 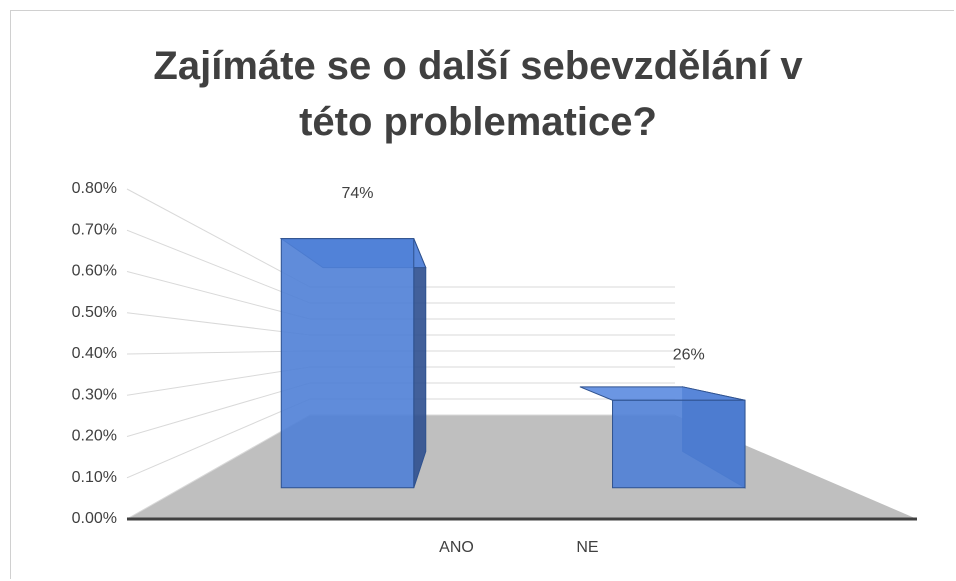 What do you see at coordinates (522, 467) in the screenshot?
I see `floor` at bounding box center [522, 467].